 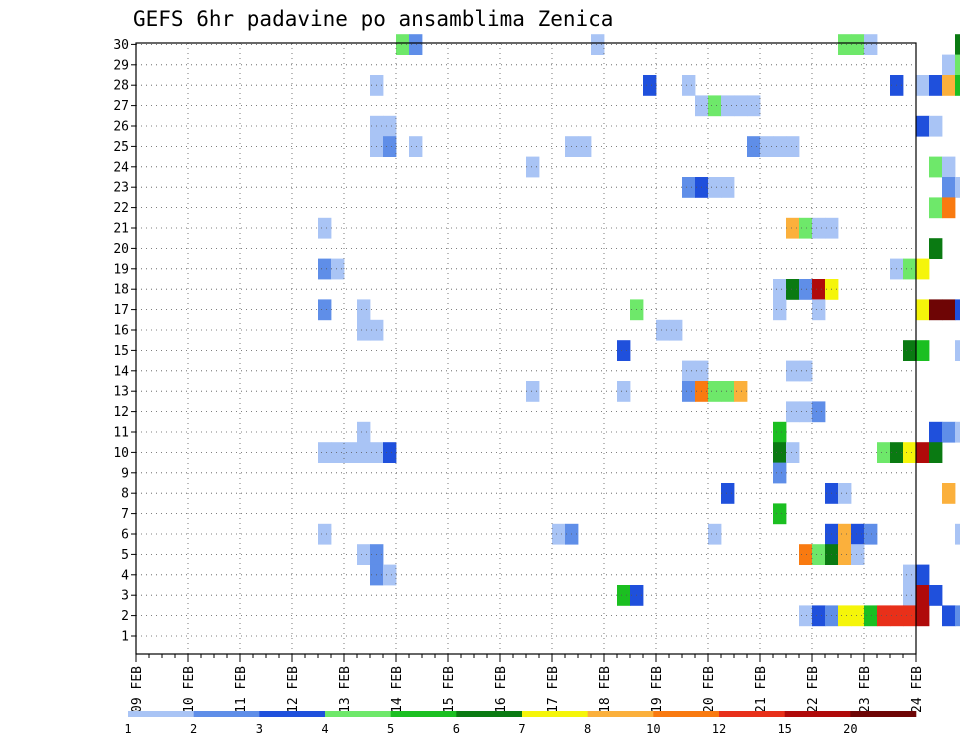 I want to click on y-tick-label: 18, so click(x=121, y=290).